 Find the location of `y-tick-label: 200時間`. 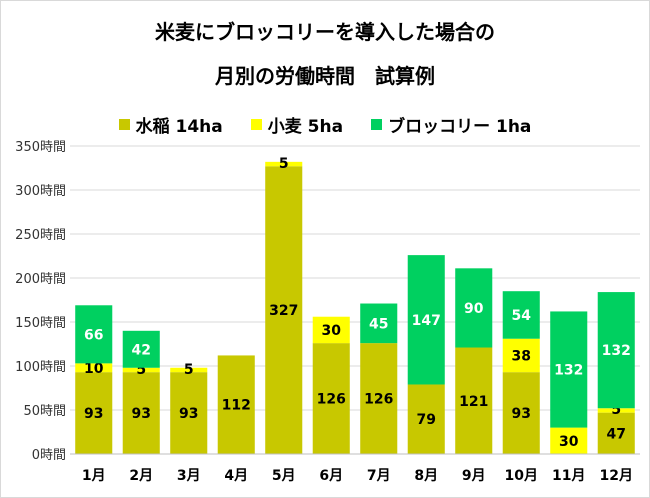

y-tick-label: 200時間 is located at coordinates (40, 279).